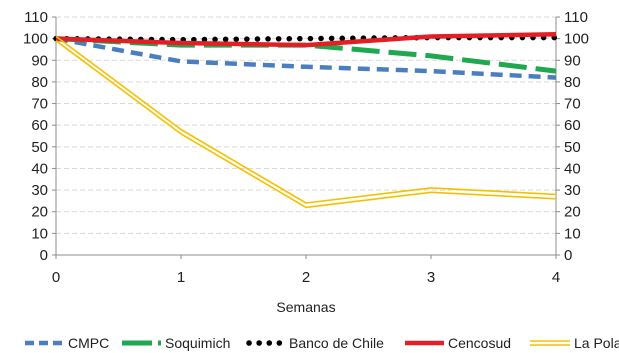 This screenshot has height=353, width=619. What do you see at coordinates (266, 343) in the screenshot?
I see `legend-swatch-banco-de-chile` at bounding box center [266, 343].